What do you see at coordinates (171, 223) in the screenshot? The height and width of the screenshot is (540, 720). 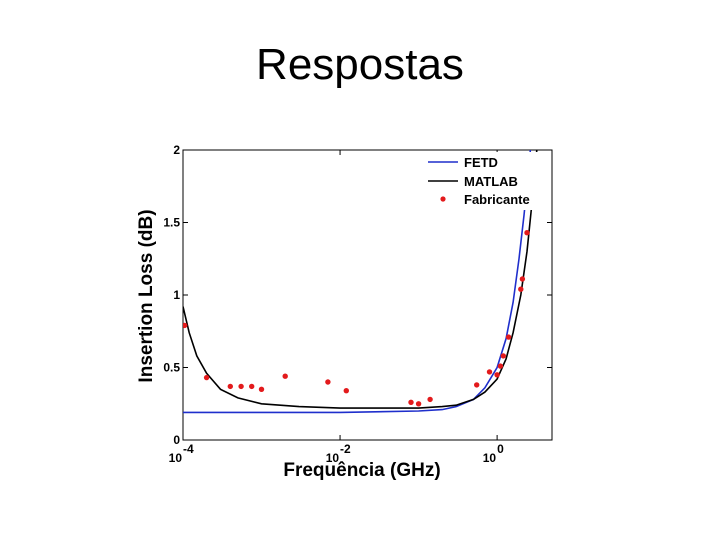 I see `y-tick-label: 1.5` at bounding box center [171, 223].